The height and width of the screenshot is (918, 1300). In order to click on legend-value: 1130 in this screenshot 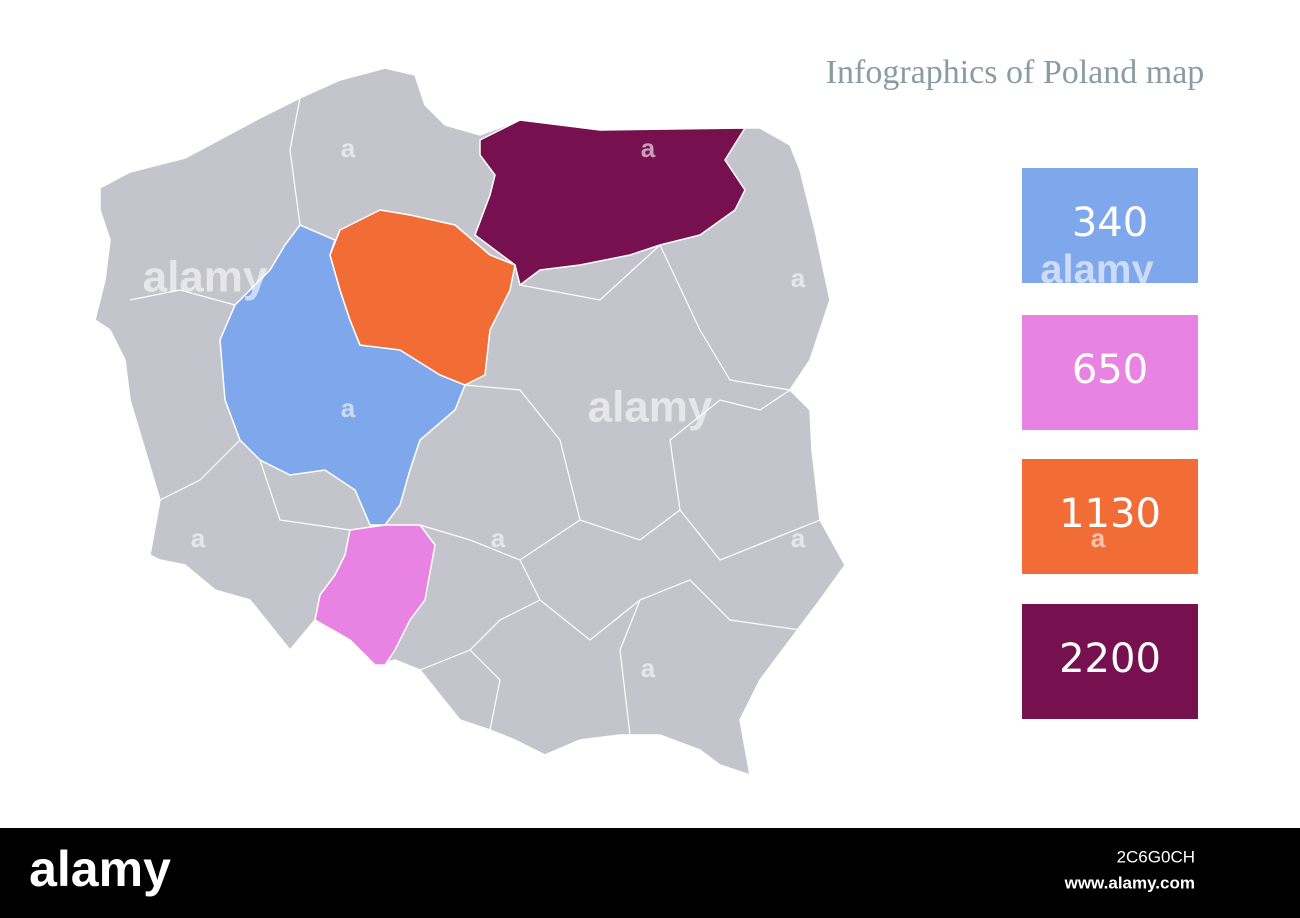, I will do `click(1110, 514)`.